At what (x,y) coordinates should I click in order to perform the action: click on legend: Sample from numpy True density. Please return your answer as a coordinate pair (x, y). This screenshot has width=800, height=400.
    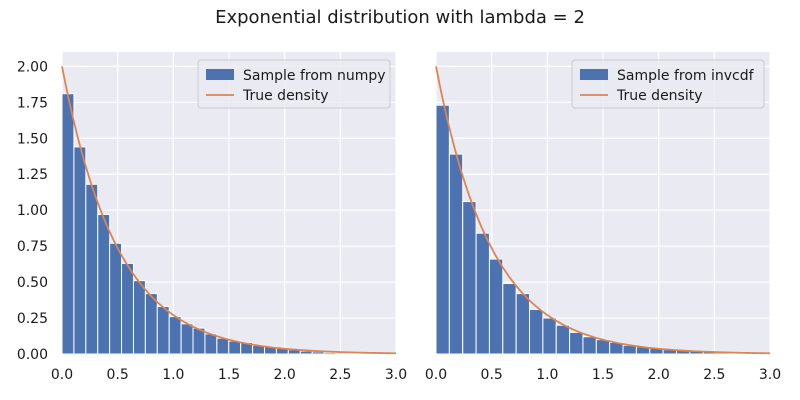
    Looking at the image, I should click on (294, 84).